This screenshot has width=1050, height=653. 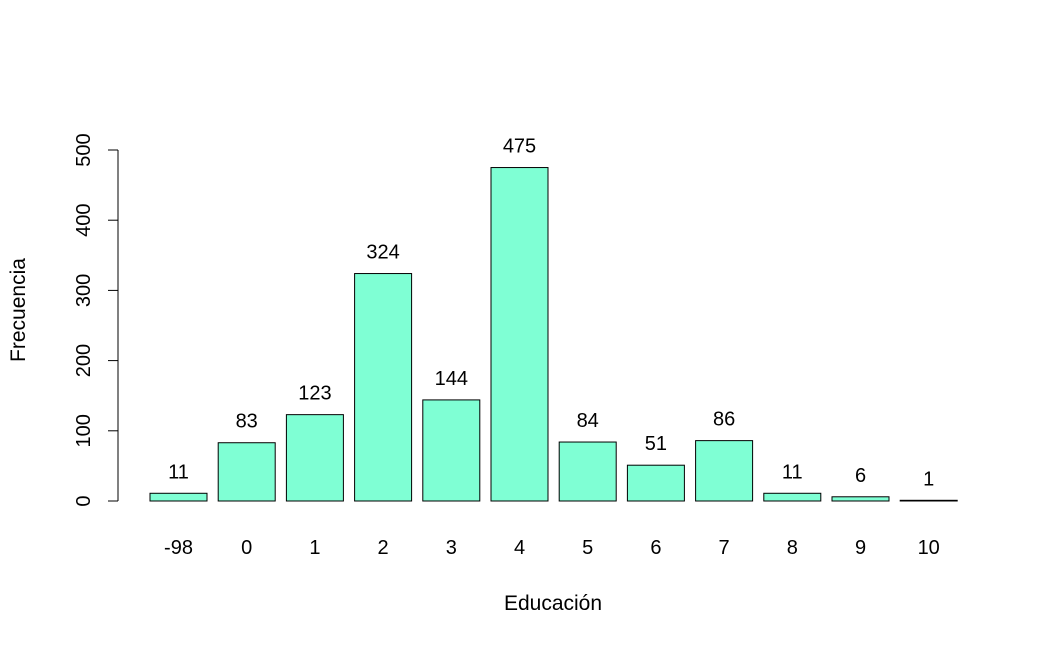 I want to click on x-tick-label: 5, so click(x=587, y=548).